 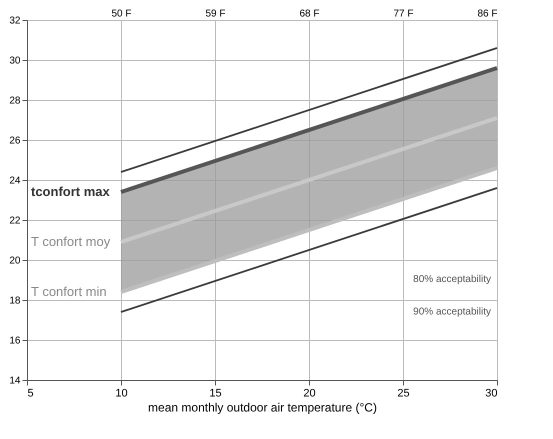 I want to click on x-axis-title: mean monthly outdoor air temperature (°C), so click(x=262, y=407).